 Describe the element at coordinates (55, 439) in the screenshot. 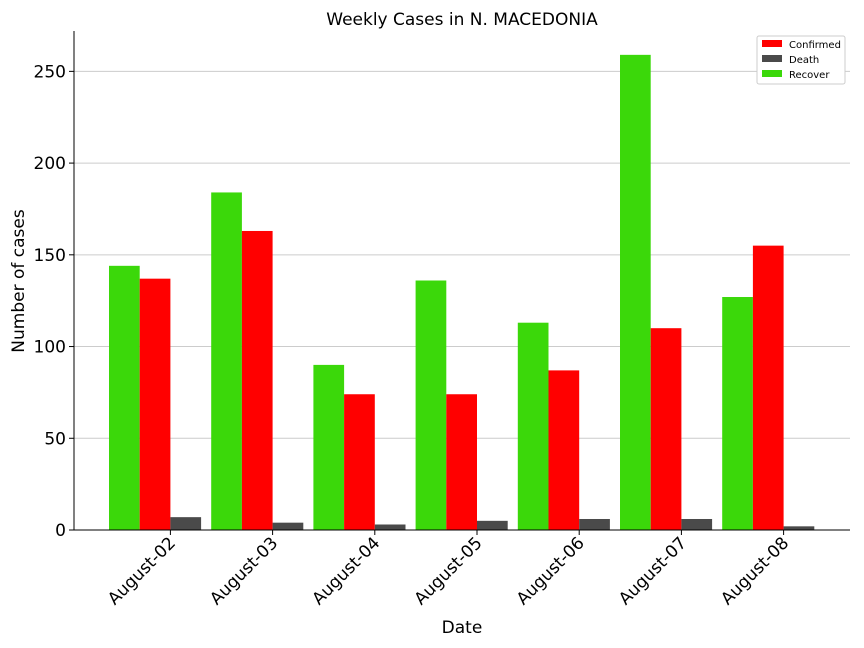

I see `y-tick-label: 50` at that location.